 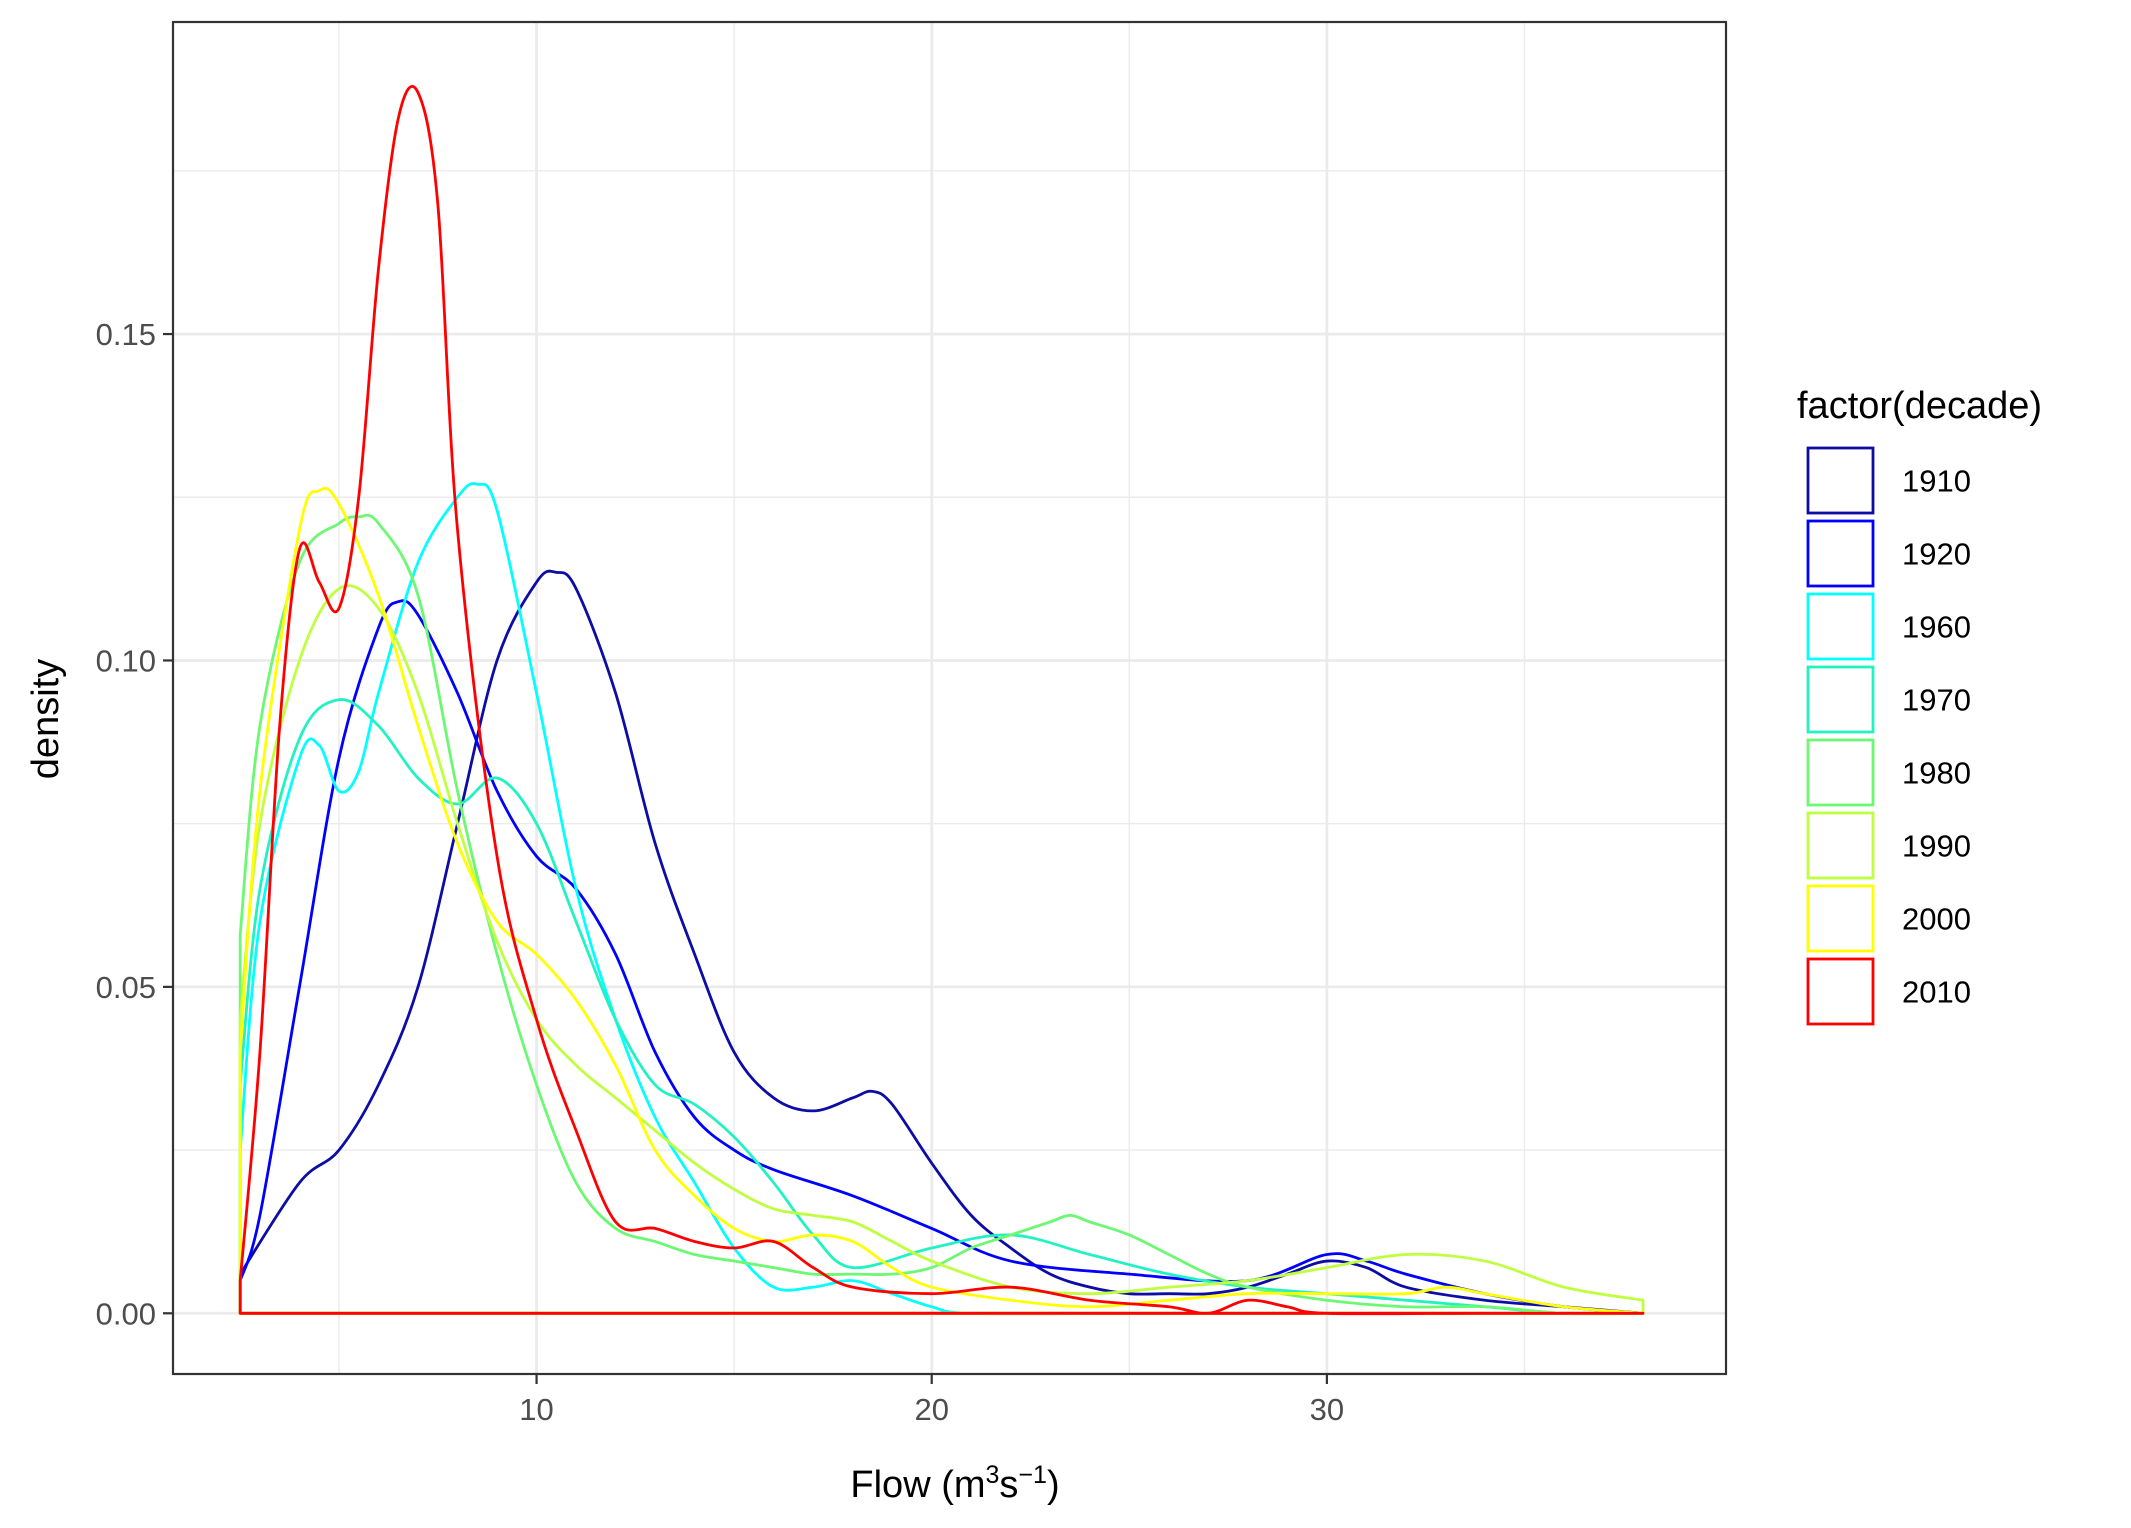 What do you see at coordinates (1936, 554) in the screenshot?
I see `legend-label-1920: 1920` at bounding box center [1936, 554].